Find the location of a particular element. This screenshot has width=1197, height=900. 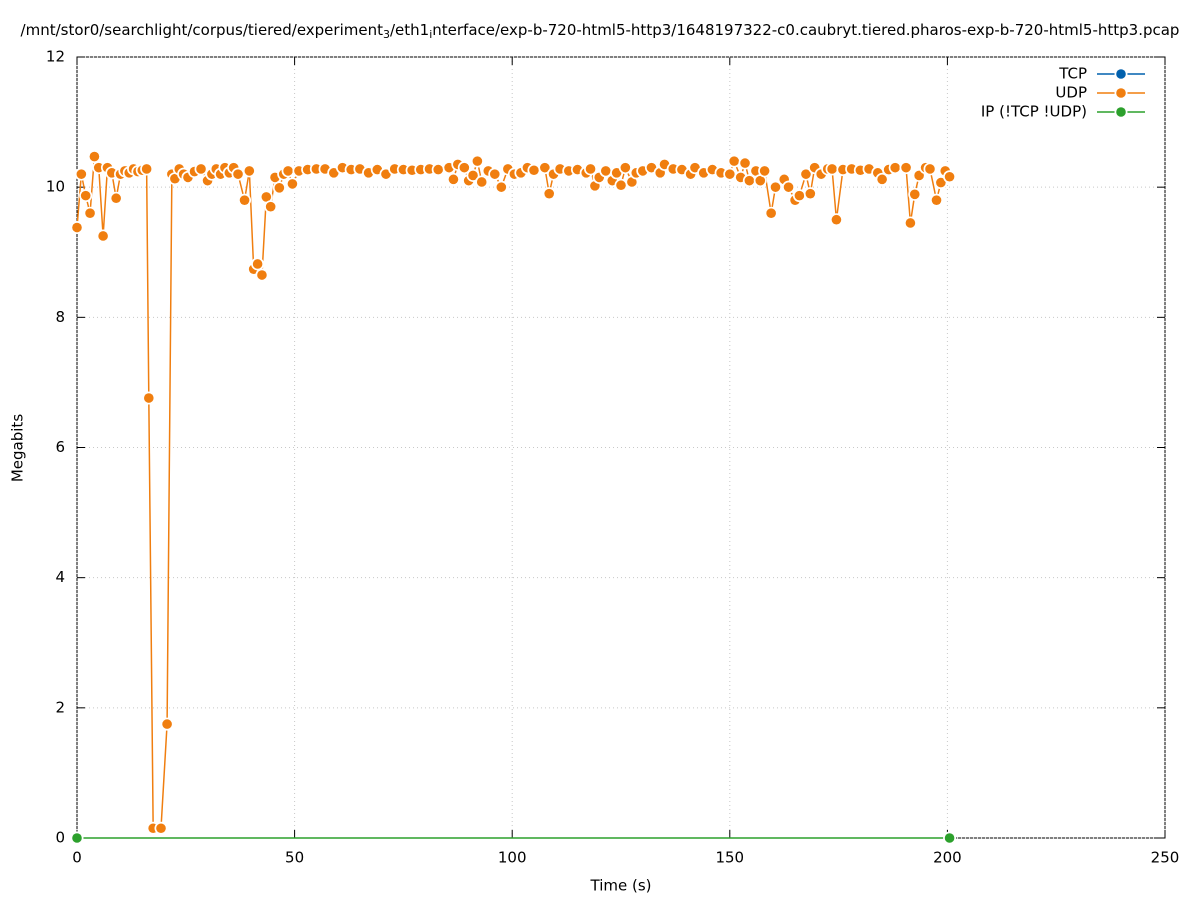

y-tick-label: 12 is located at coordinates (55, 57).